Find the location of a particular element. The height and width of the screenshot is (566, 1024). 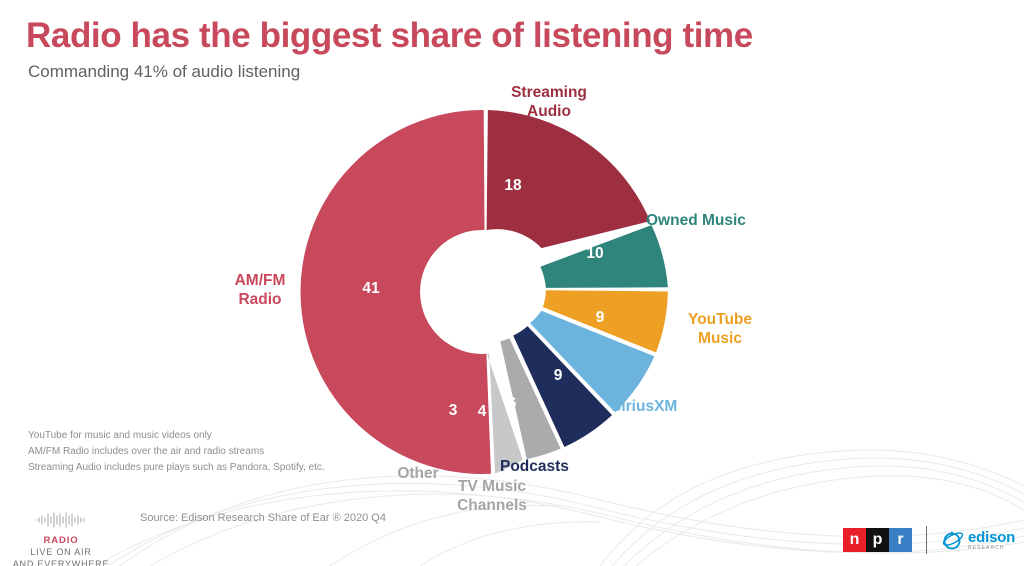

npr-letter-n: n is located at coordinates (854, 540).